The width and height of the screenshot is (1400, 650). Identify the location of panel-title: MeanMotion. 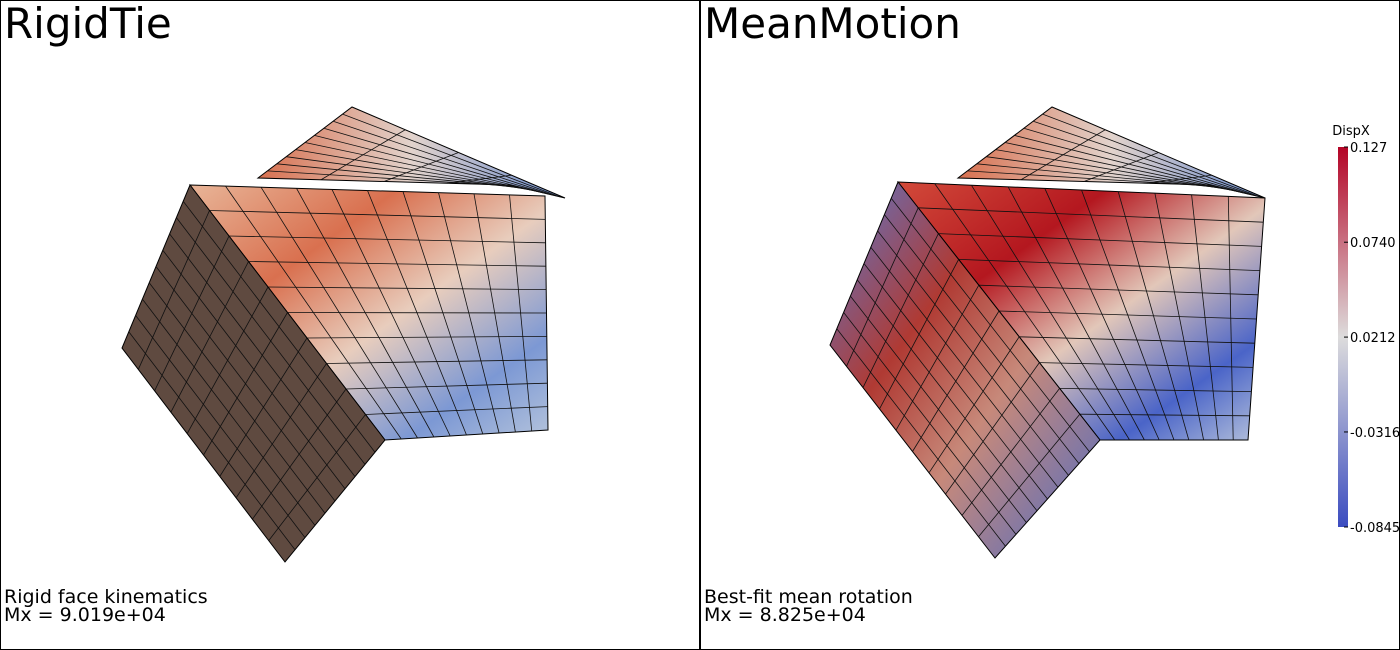
(832, 24).